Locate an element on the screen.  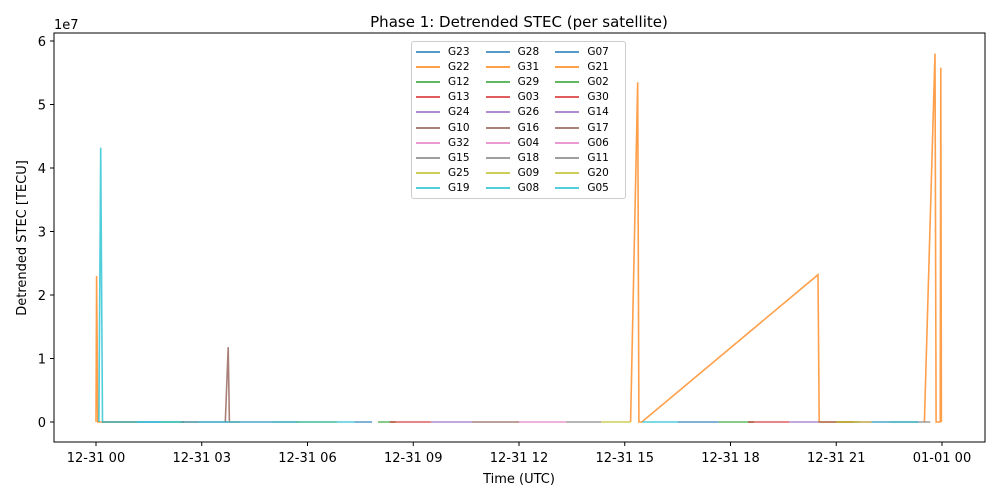
legend-item-G10: G10 is located at coordinates (451, 127).